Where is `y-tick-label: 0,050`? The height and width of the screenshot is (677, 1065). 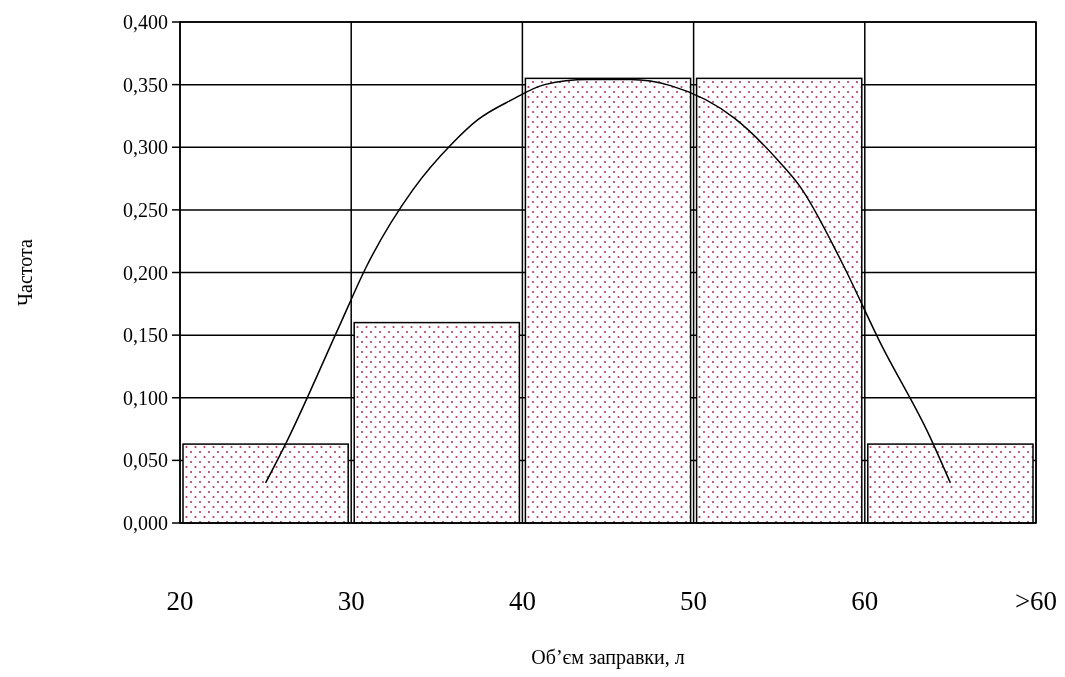 y-tick-label: 0,050 is located at coordinates (145, 460).